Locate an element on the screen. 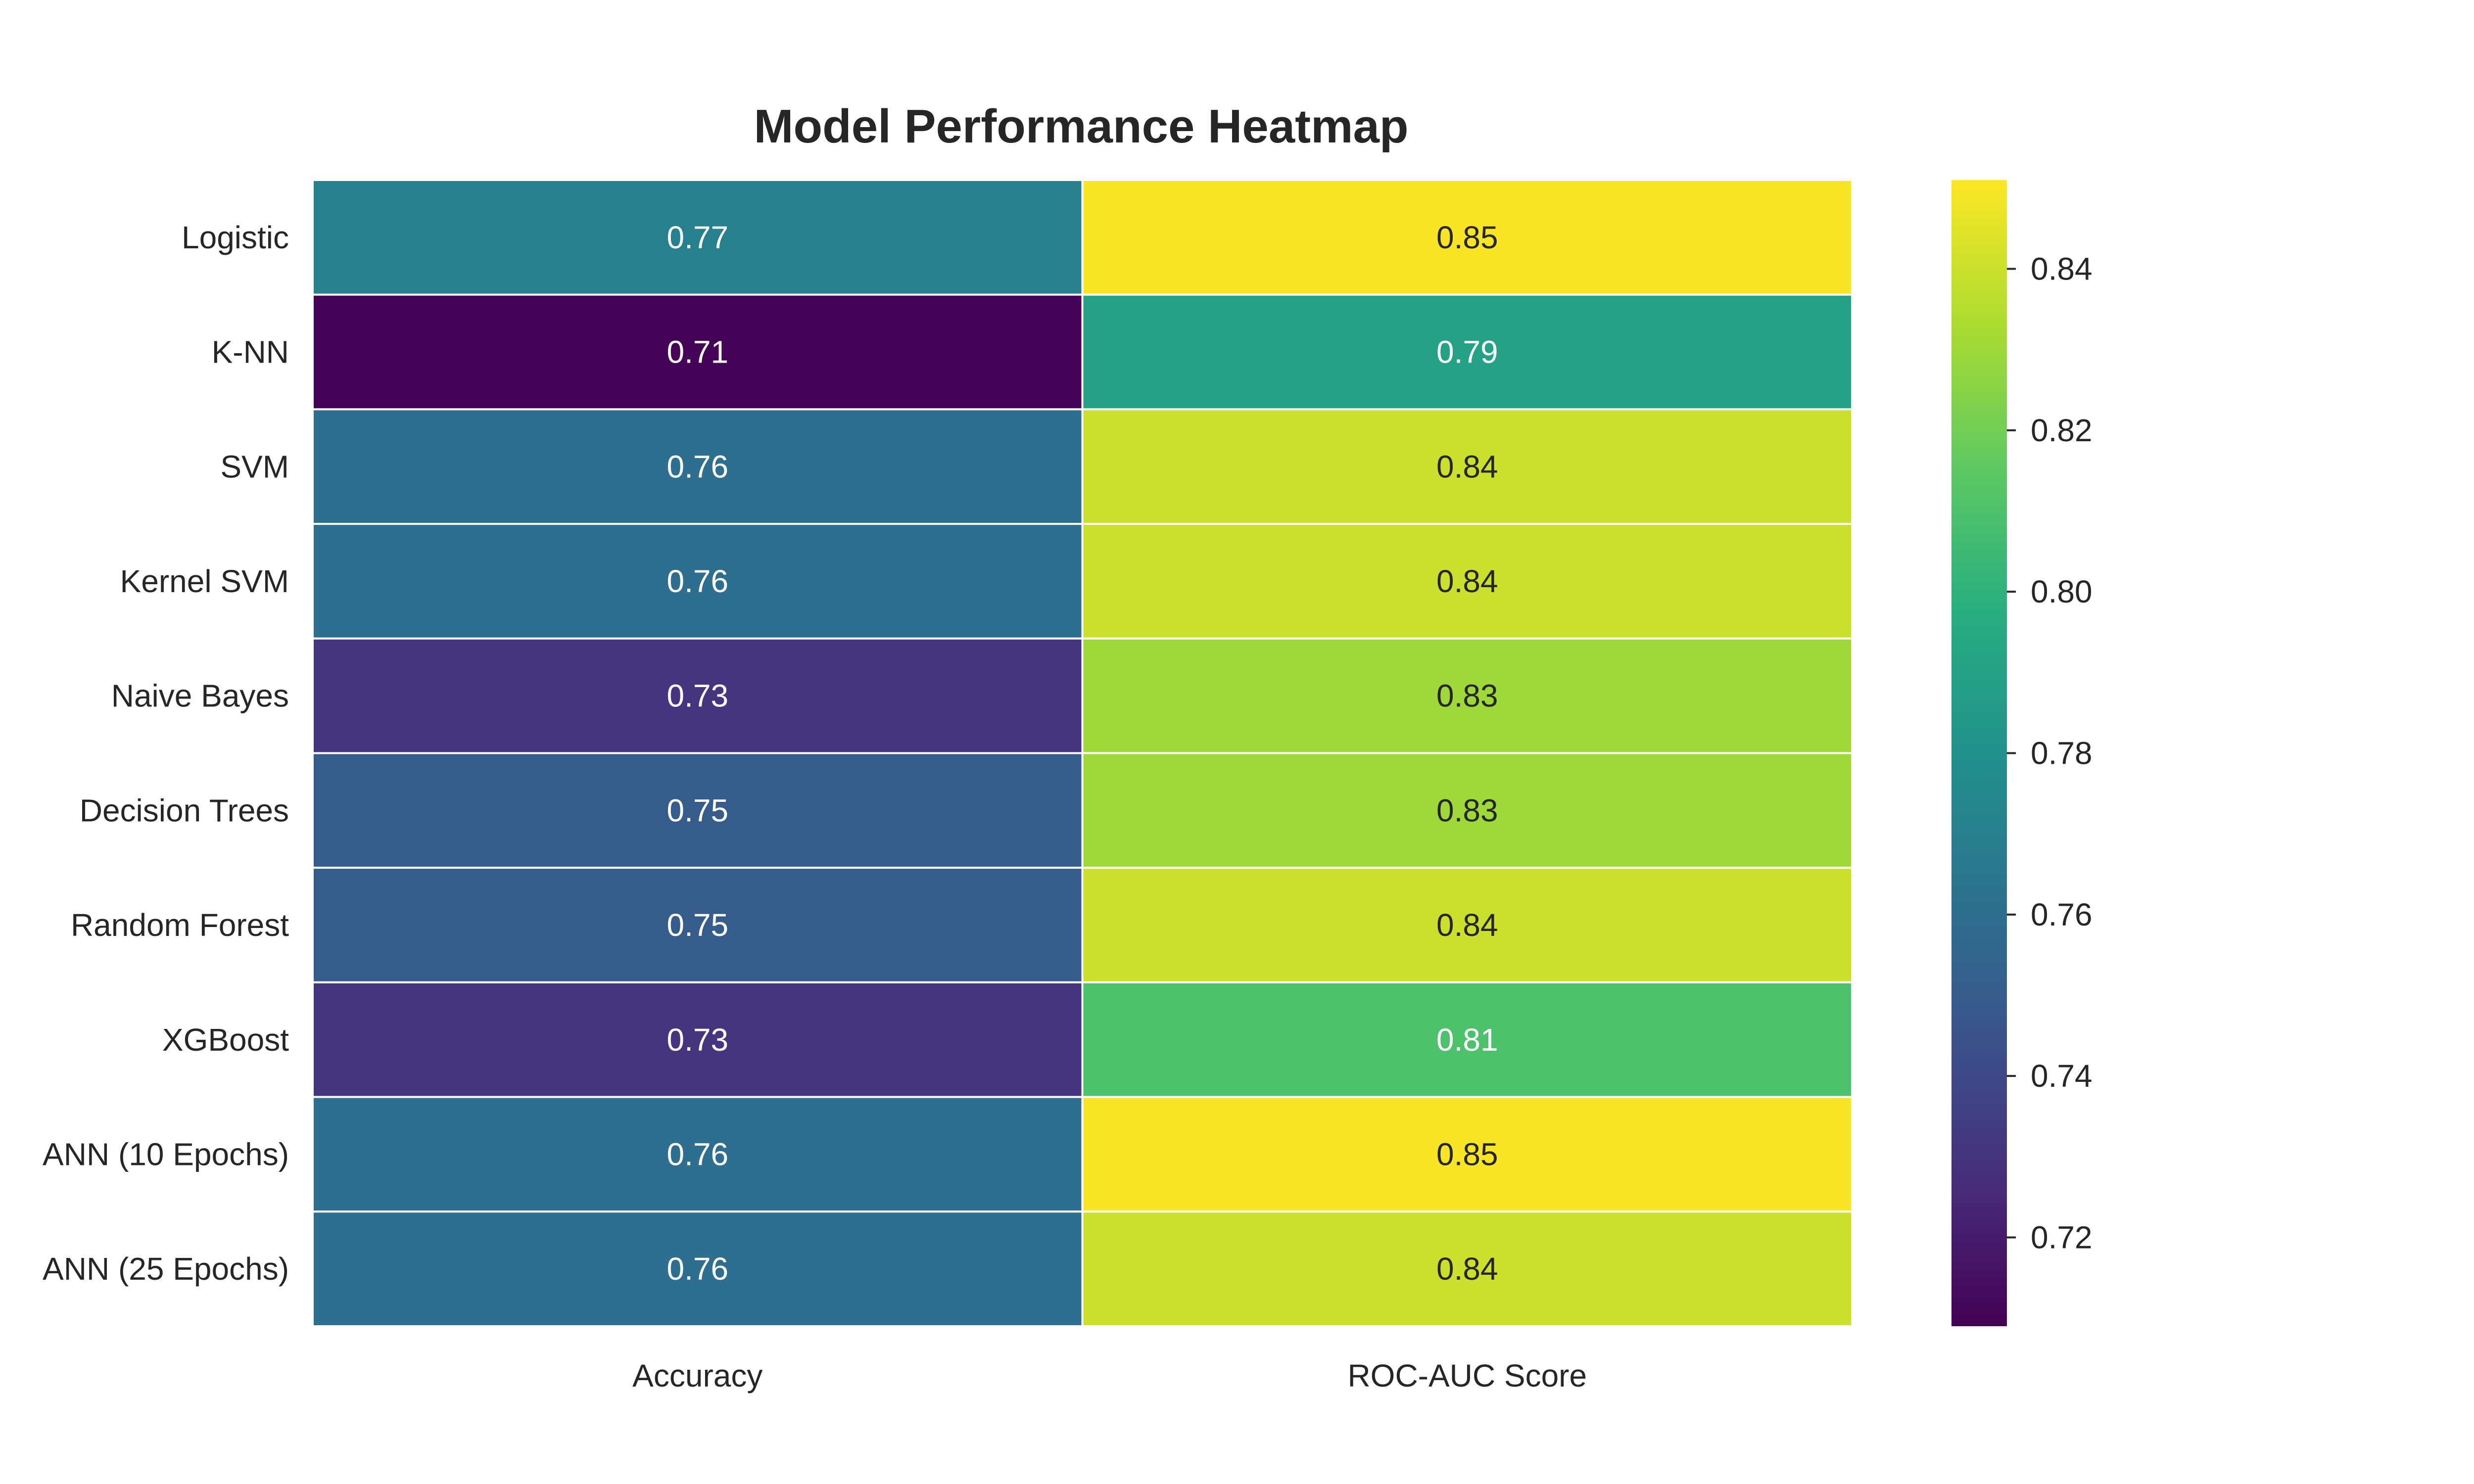  row-label: SVM is located at coordinates (254, 466).